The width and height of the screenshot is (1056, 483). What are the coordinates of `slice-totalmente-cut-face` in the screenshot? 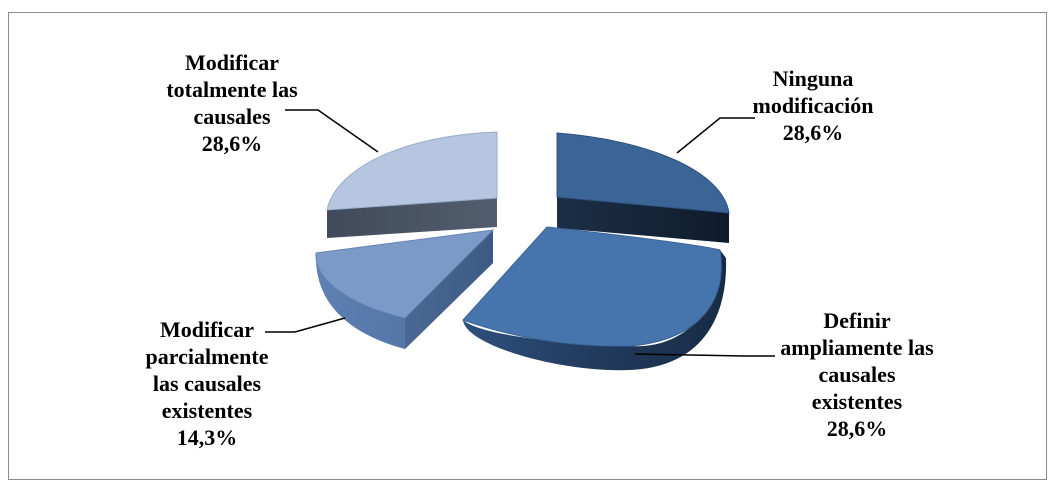 It's located at (412, 218).